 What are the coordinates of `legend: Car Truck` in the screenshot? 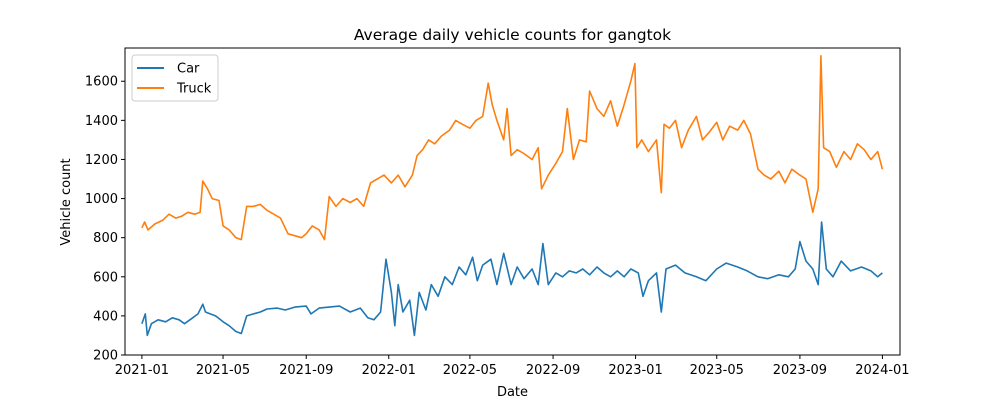 It's located at (175, 78).